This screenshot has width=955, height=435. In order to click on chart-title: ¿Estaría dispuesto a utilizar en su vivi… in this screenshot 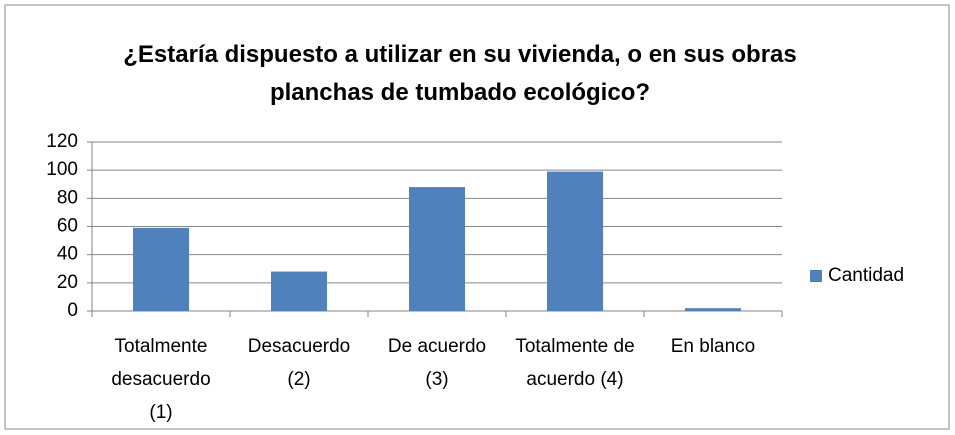, I will do `click(460, 73)`.